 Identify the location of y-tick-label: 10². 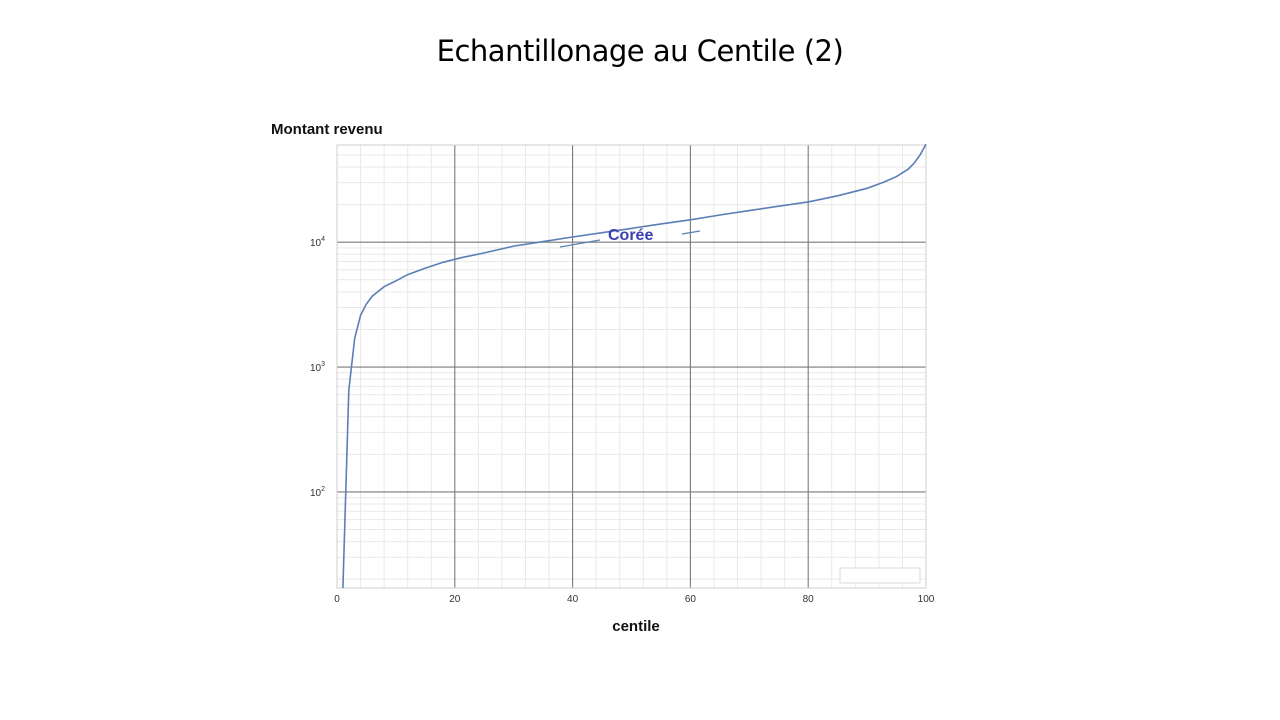
(317, 492).